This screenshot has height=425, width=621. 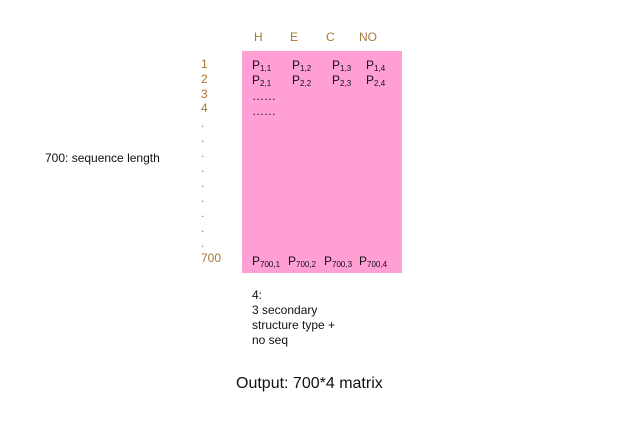 What do you see at coordinates (262, 65) in the screenshot?
I see `matrix-cell-1-1: P1,1` at bounding box center [262, 65].